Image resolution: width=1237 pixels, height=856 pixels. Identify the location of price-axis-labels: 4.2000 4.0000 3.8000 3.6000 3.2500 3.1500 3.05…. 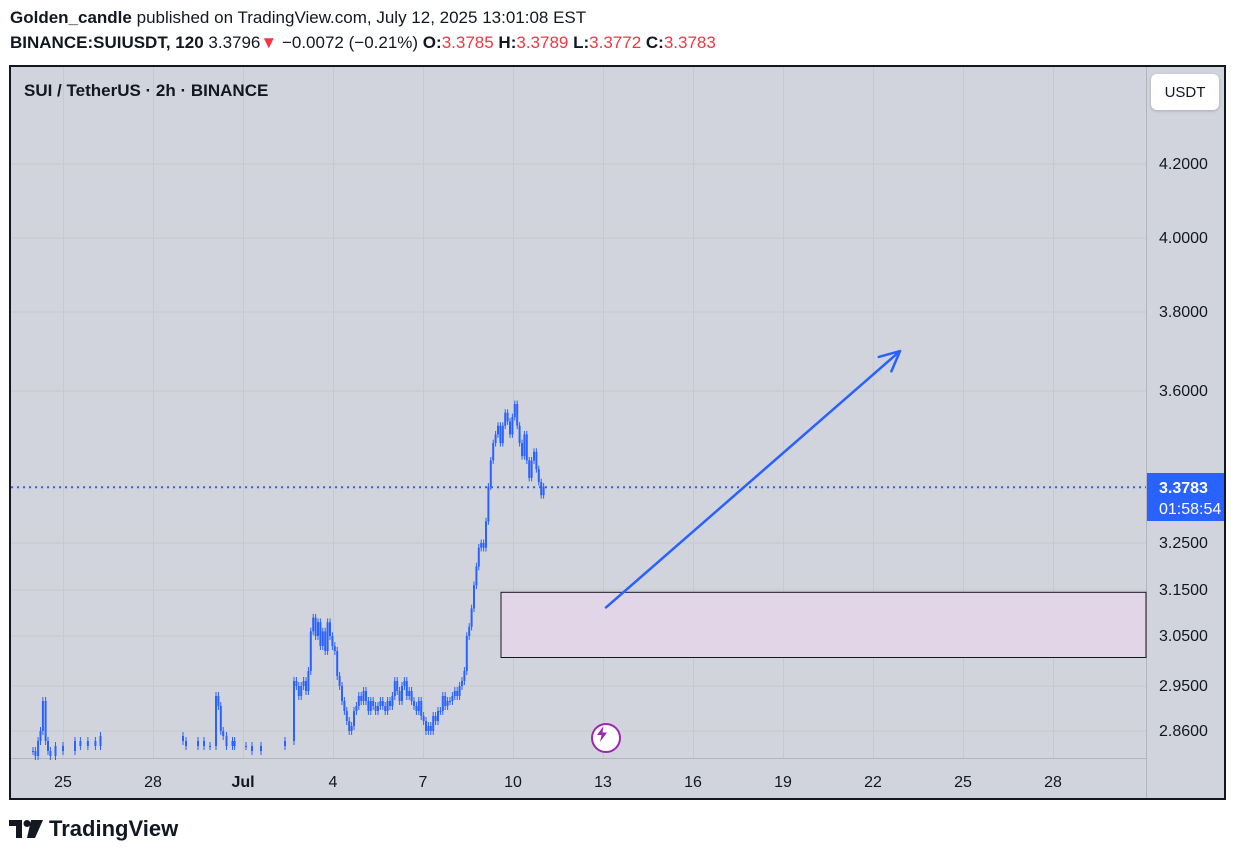
(1183, 448).